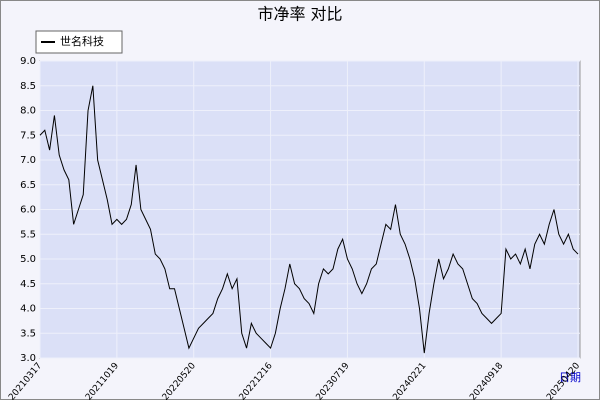 The width and height of the screenshot is (600, 400). What do you see at coordinates (28, 111) in the screenshot?
I see `y-tick-label: 8.0` at bounding box center [28, 111].